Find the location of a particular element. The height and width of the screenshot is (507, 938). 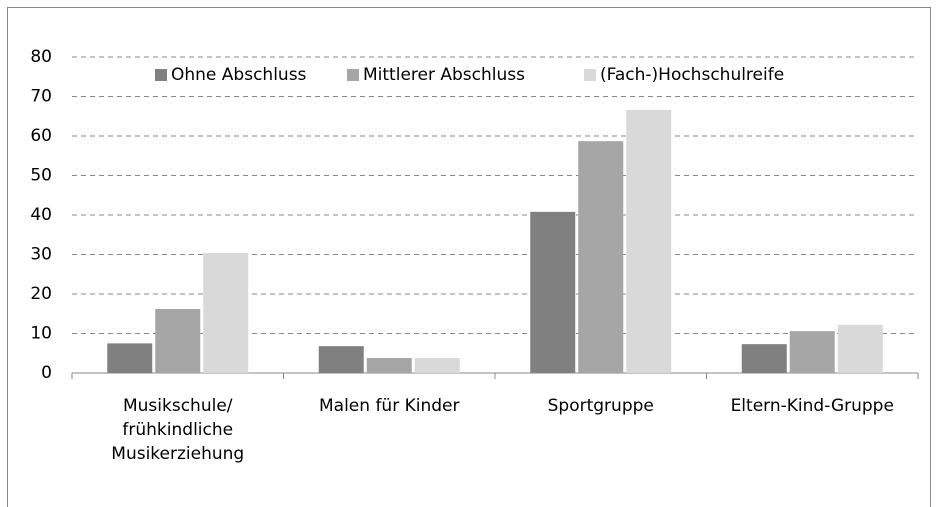

y-tick-label: 0 is located at coordinates (46, 373).